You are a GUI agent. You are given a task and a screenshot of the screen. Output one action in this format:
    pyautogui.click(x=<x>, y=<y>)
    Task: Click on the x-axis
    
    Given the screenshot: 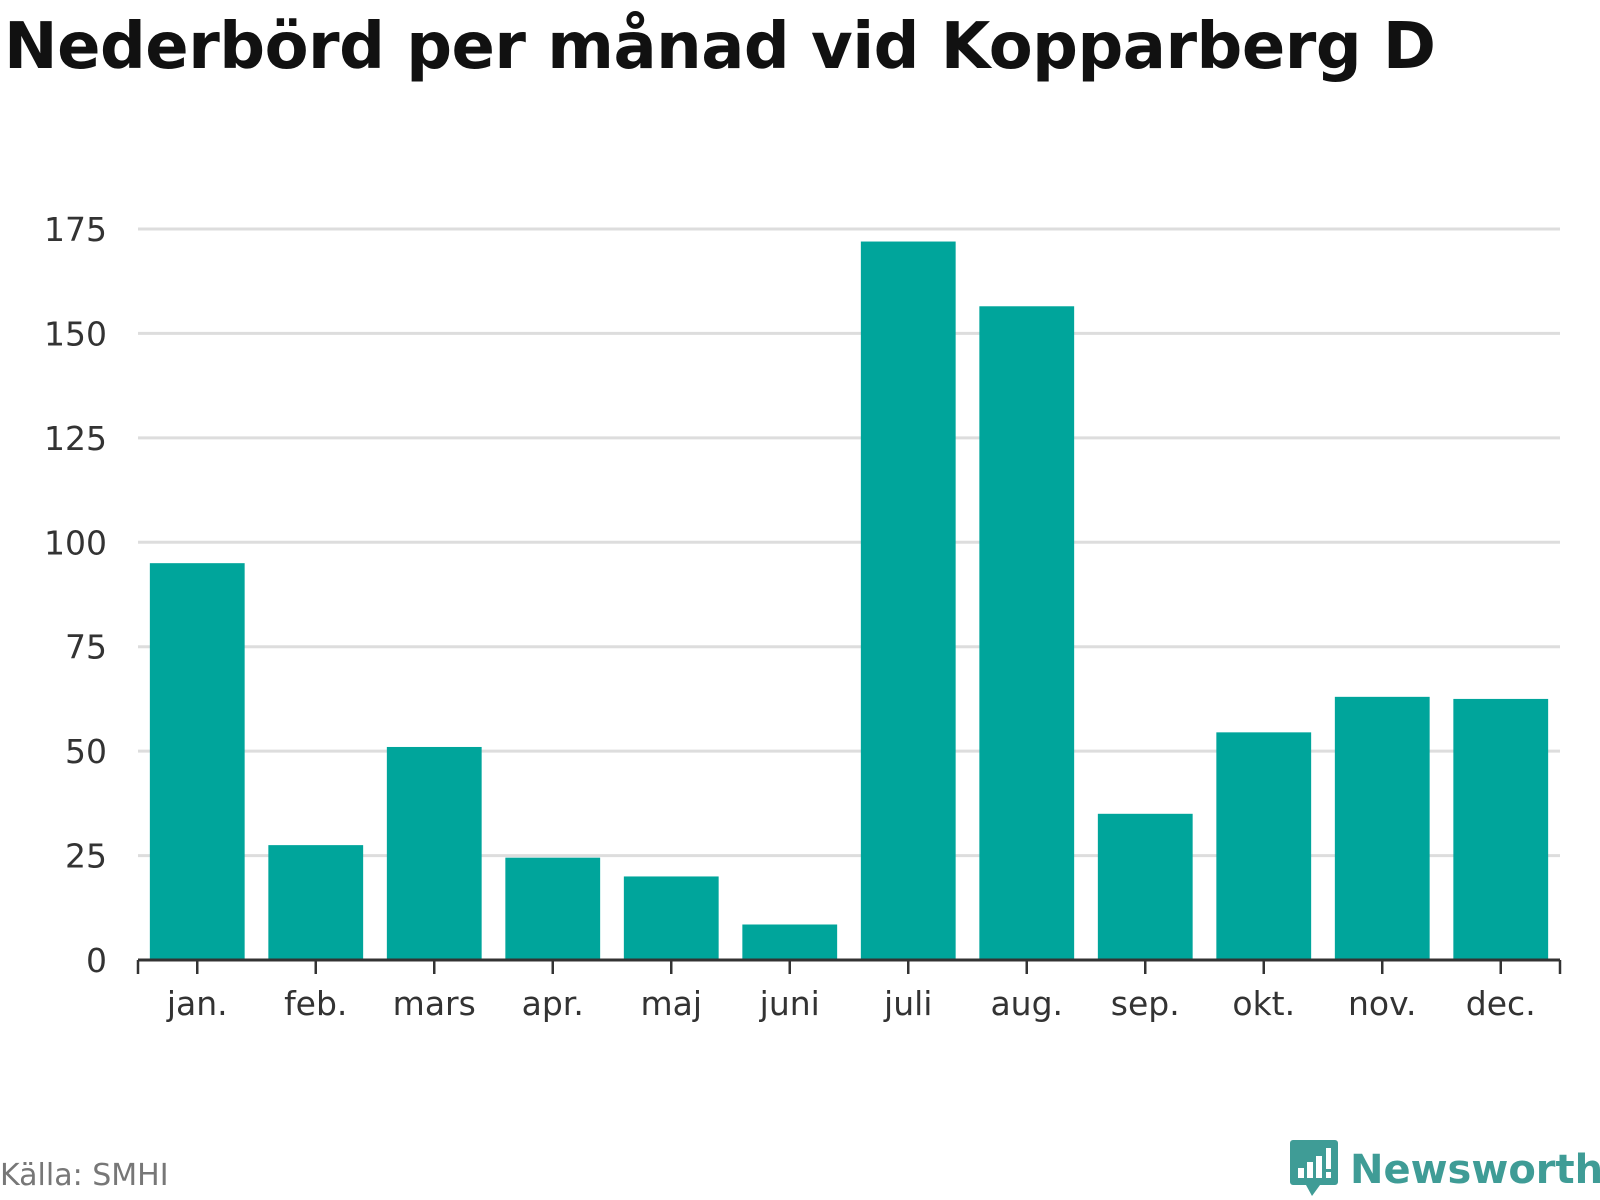 What is the action you would take?
    pyautogui.click(x=849, y=966)
    